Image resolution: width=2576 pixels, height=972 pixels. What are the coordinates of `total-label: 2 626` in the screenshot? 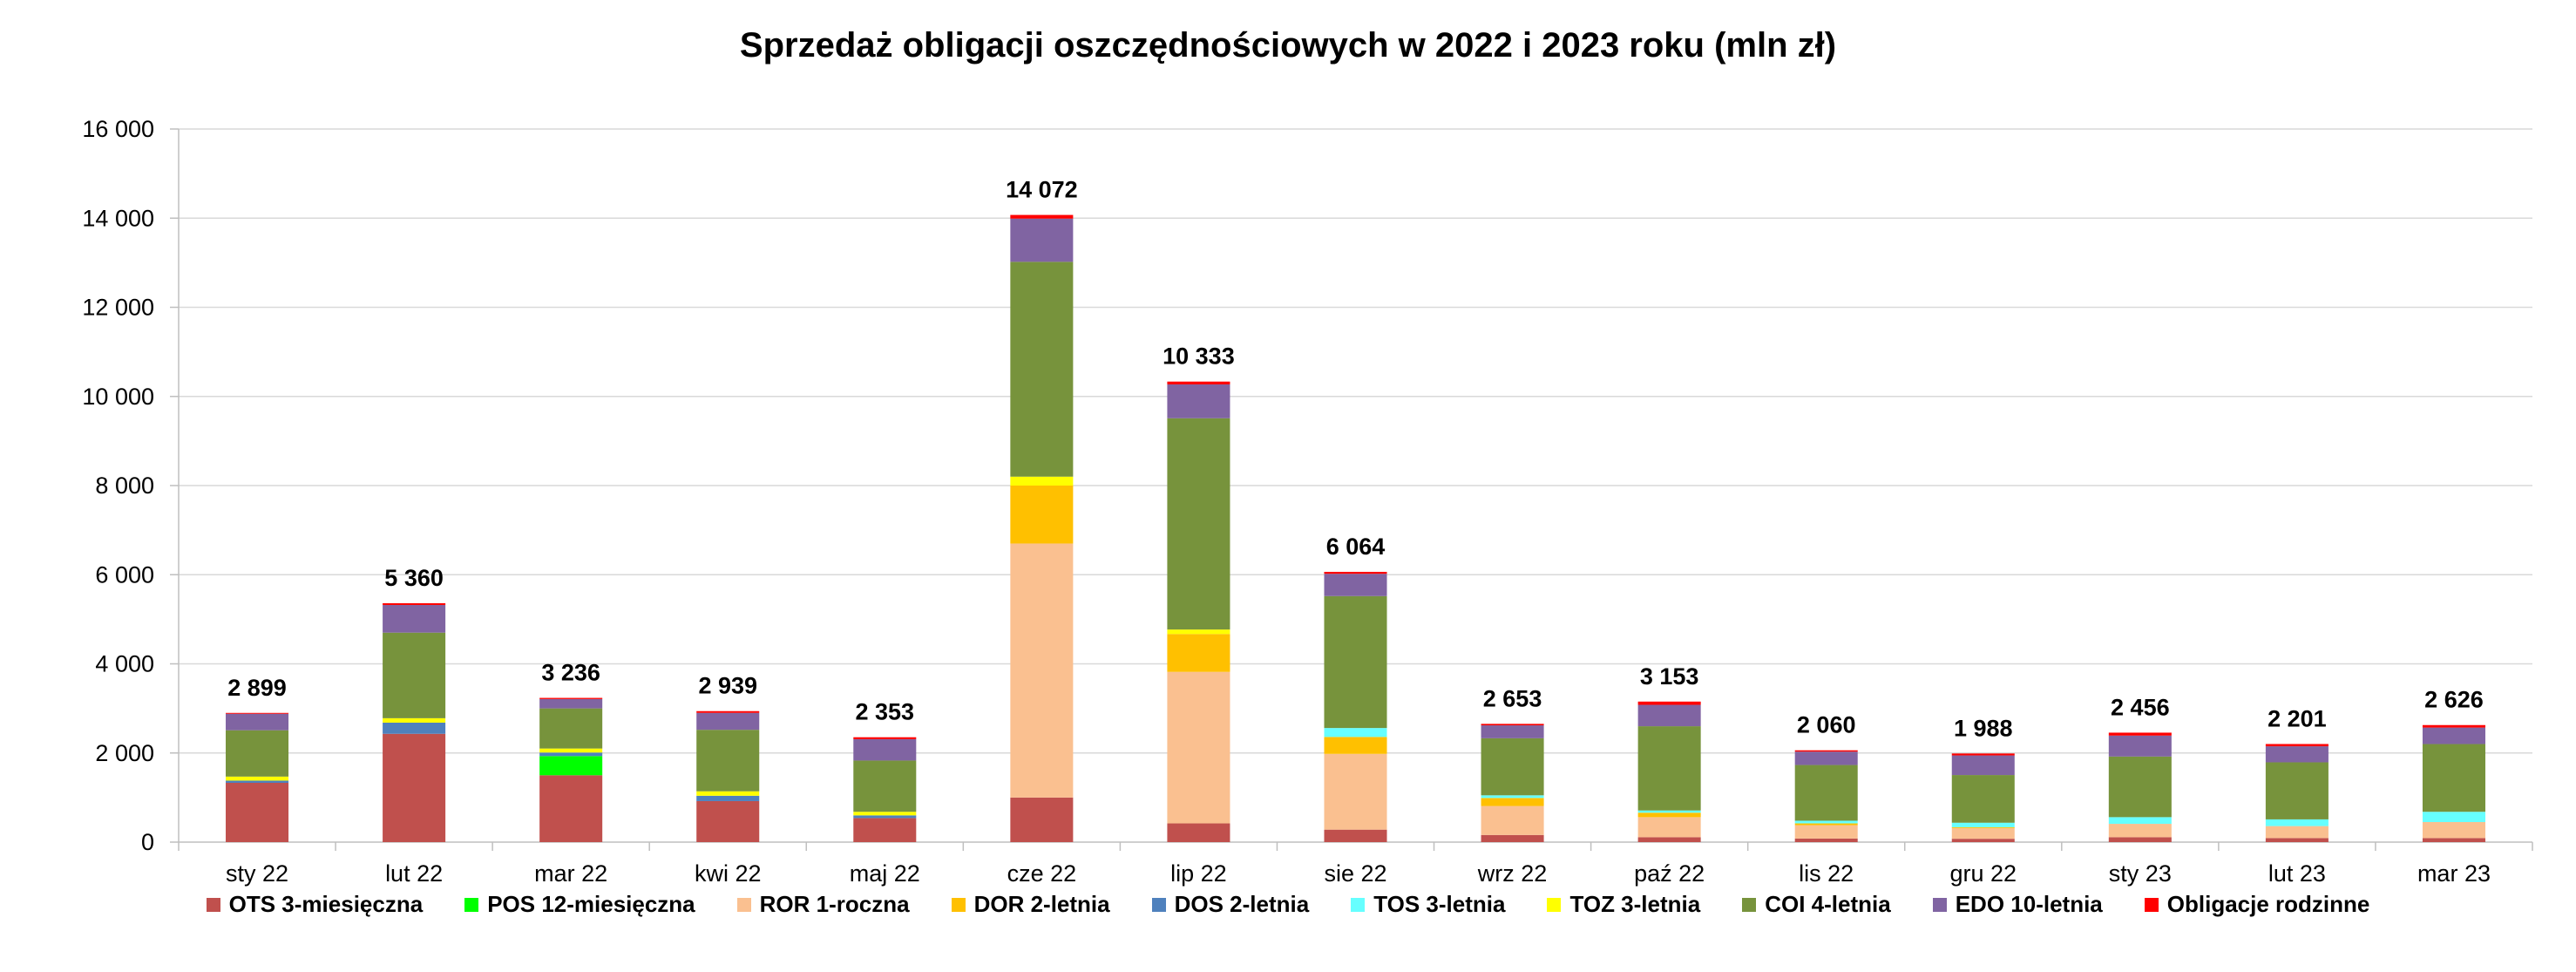 It's located at (2454, 700).